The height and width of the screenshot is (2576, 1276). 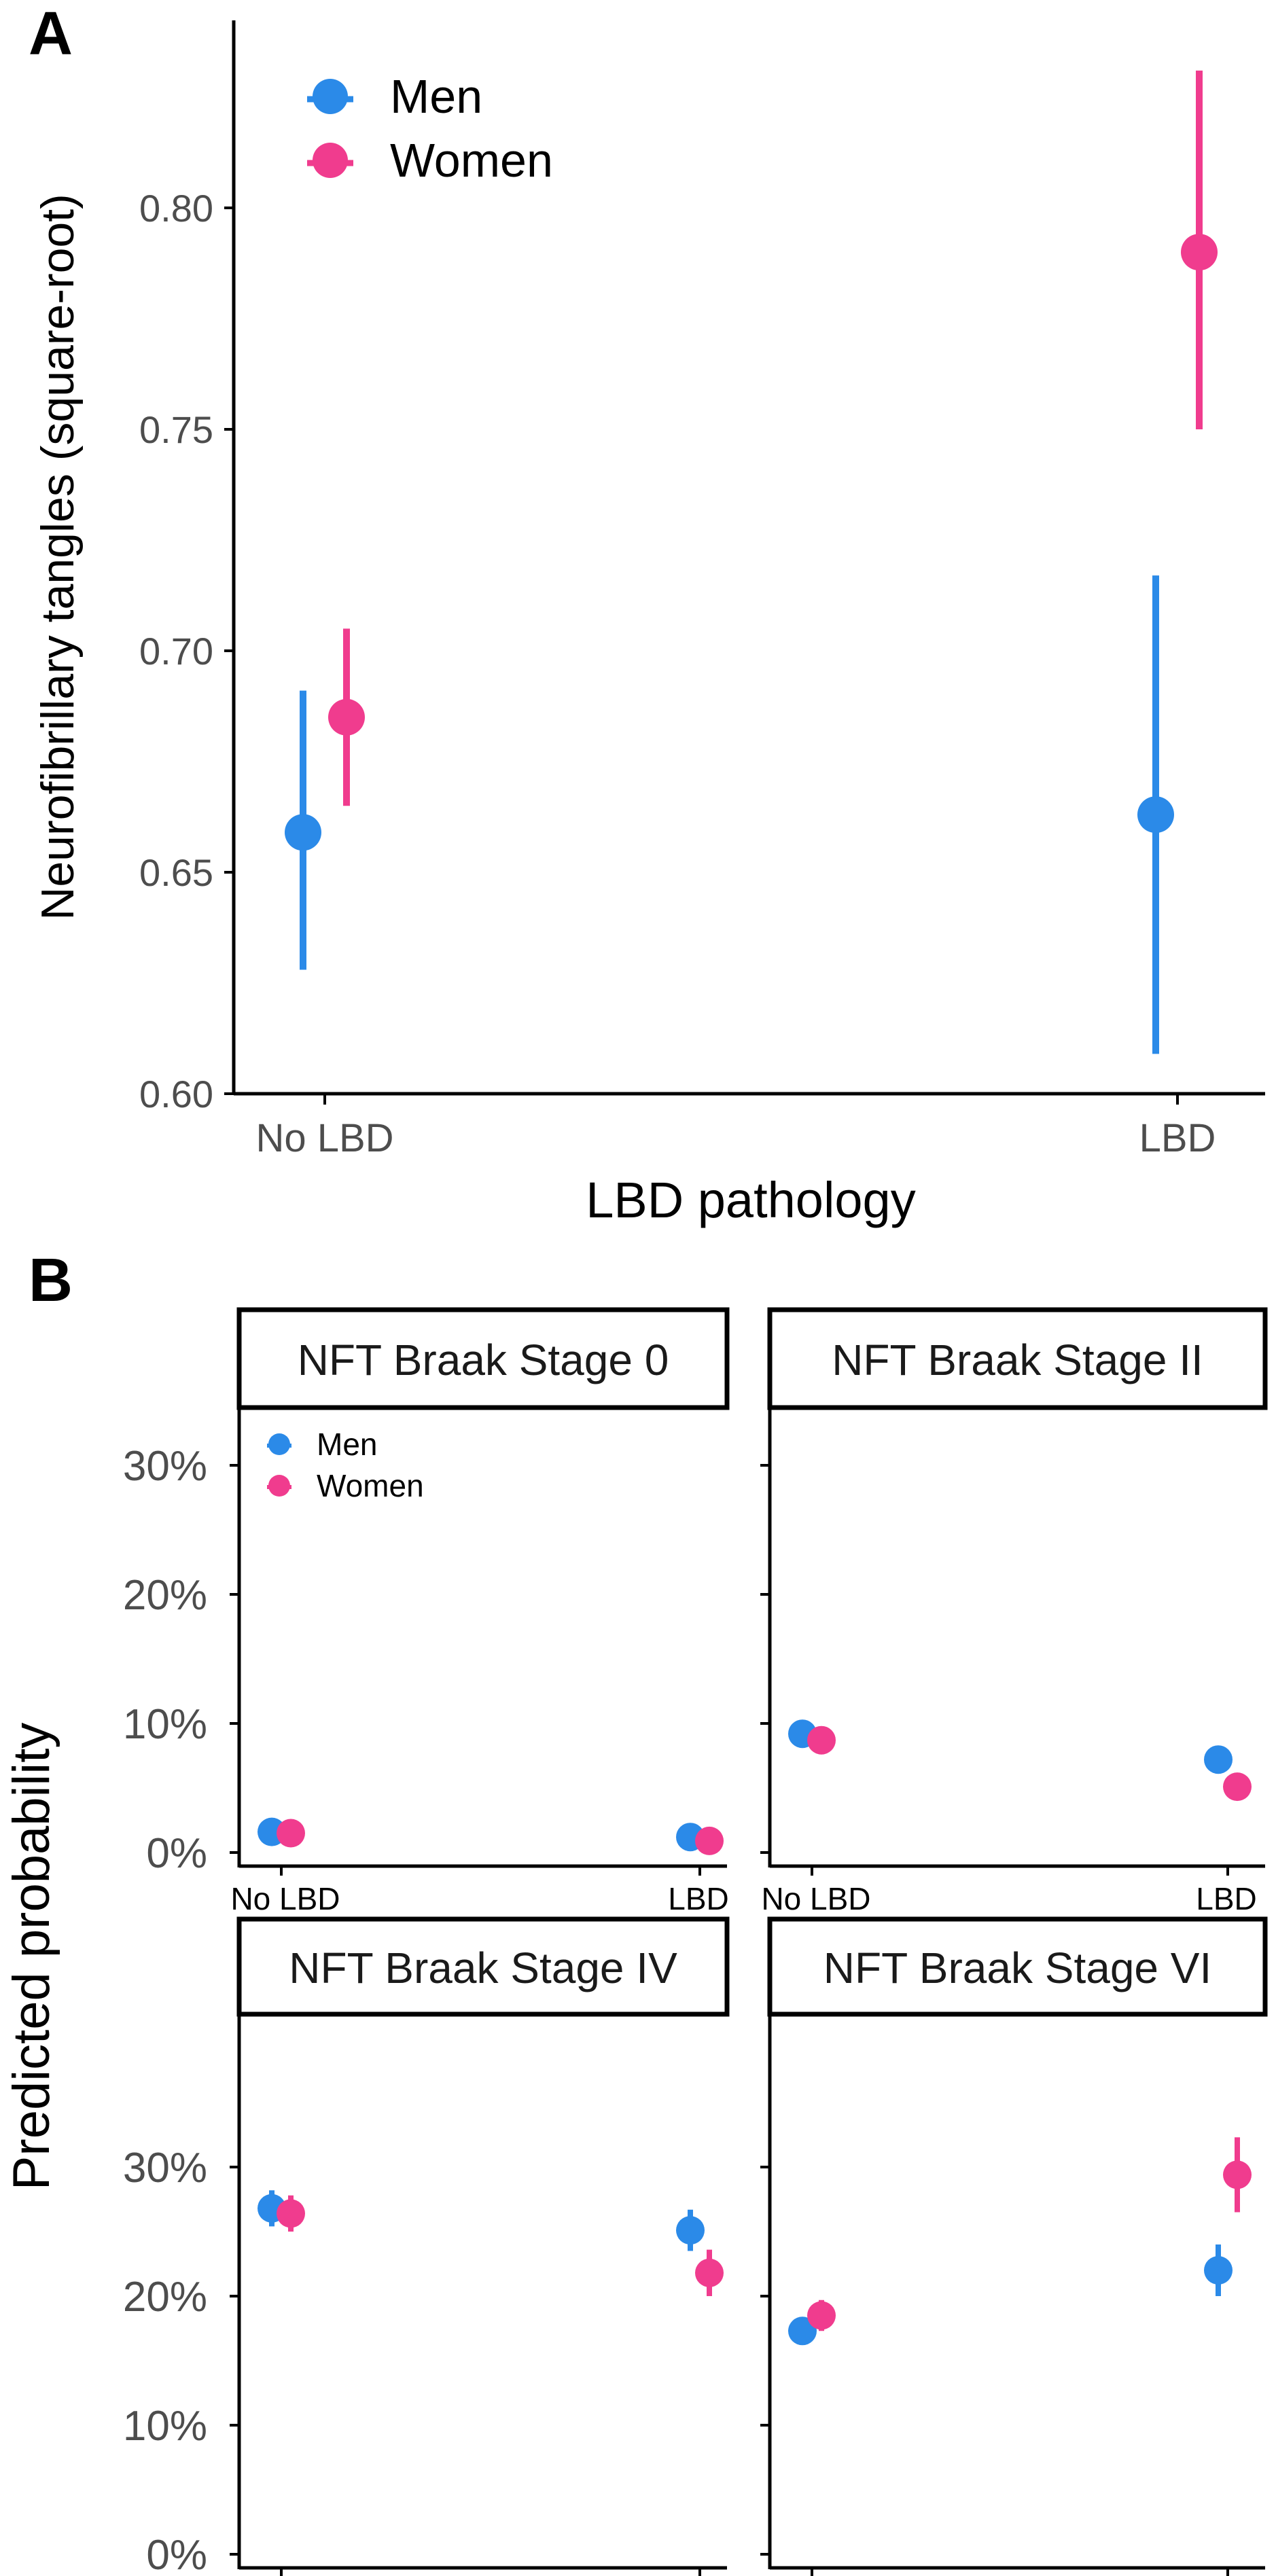 I want to click on panel-a-y-ticks: 0.60 0.65 0.70 0.75 0.80, so click(x=186, y=651).